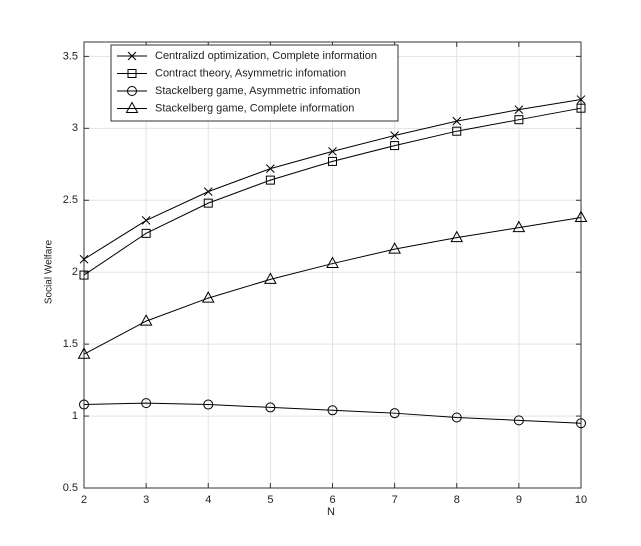  What do you see at coordinates (254, 83) in the screenshot?
I see `legend-box` at bounding box center [254, 83].